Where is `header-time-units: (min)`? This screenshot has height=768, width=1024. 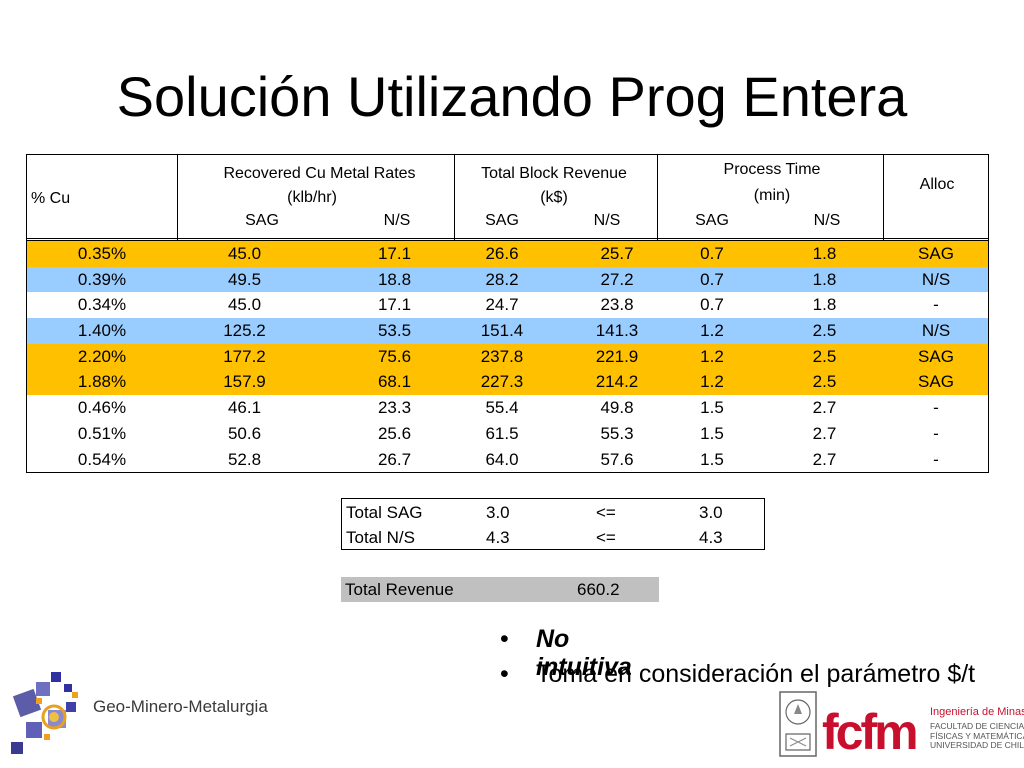 header-time-units: (min) is located at coordinates (772, 195).